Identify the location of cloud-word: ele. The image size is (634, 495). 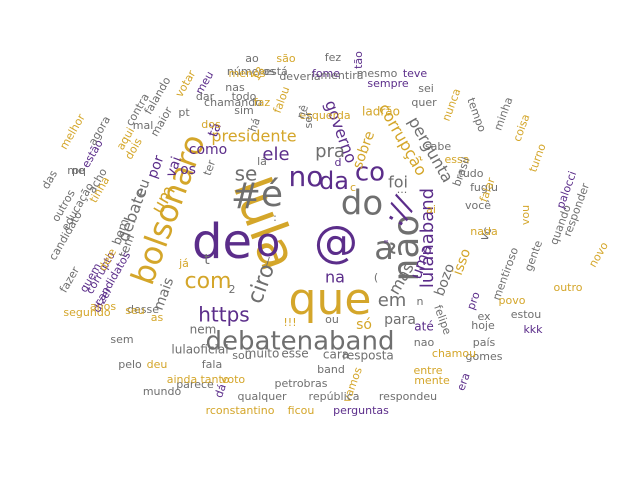
(275, 154).